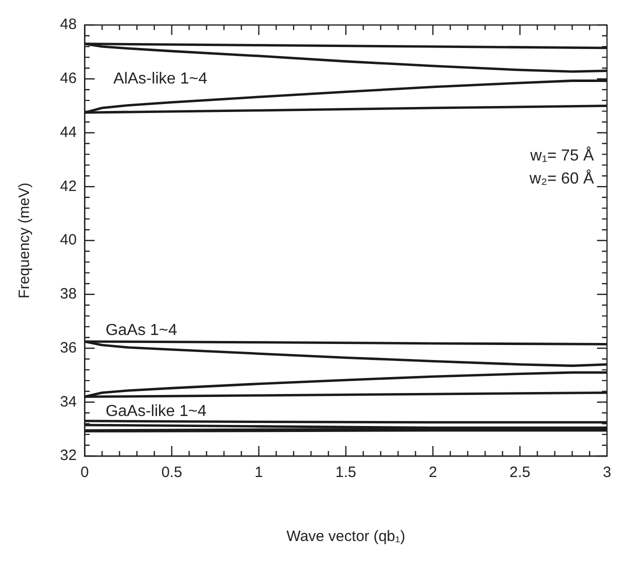 The height and width of the screenshot is (572, 629). What do you see at coordinates (68, 132) in the screenshot?
I see `y-tick-label: 44` at bounding box center [68, 132].